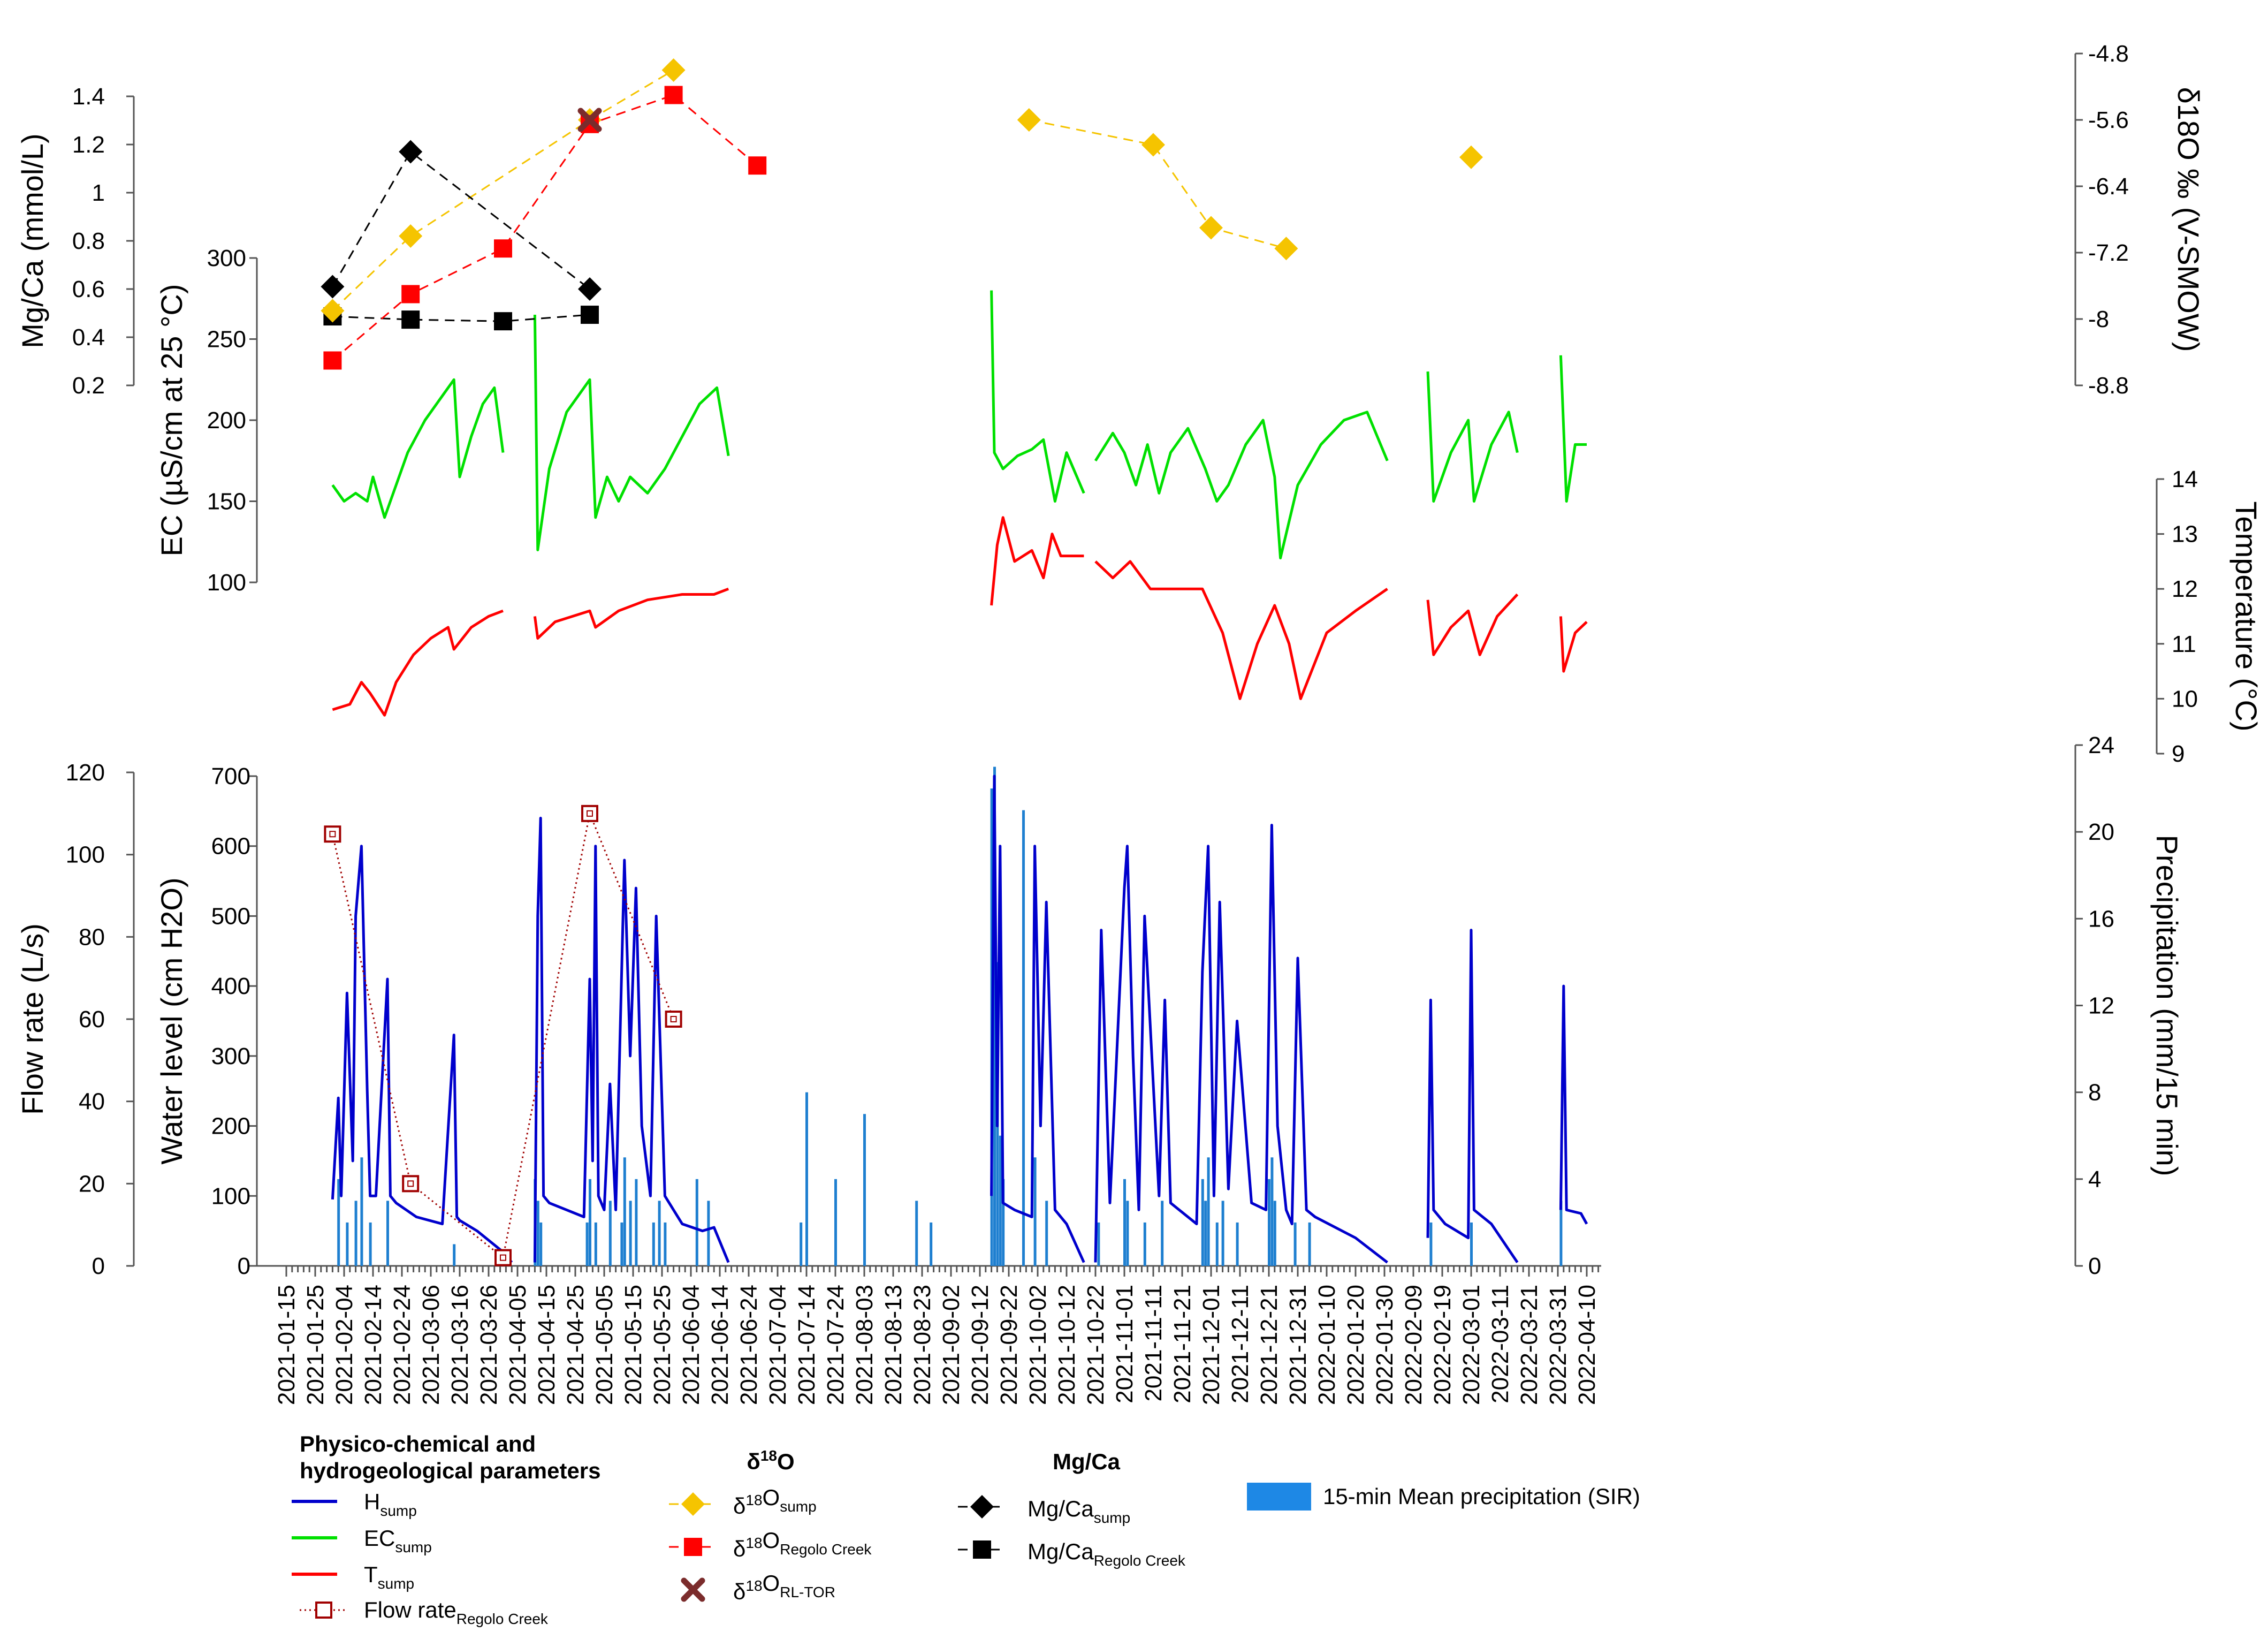 The image size is (2268, 1647). I want to click on legend-text-part: EC, so click(379, 1538).